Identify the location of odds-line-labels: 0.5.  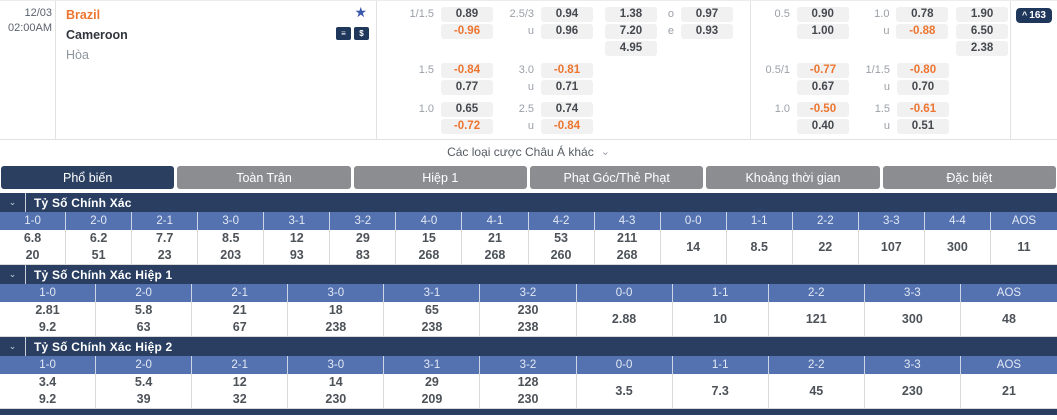
(773, 31).